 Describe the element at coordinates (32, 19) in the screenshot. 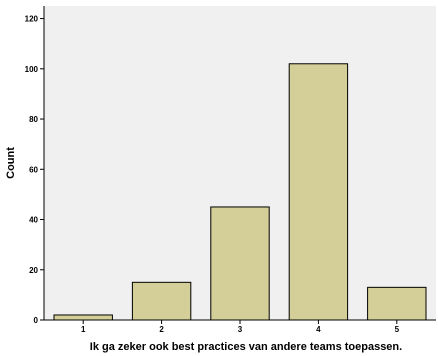

I see `y-tick-label: 120` at that location.